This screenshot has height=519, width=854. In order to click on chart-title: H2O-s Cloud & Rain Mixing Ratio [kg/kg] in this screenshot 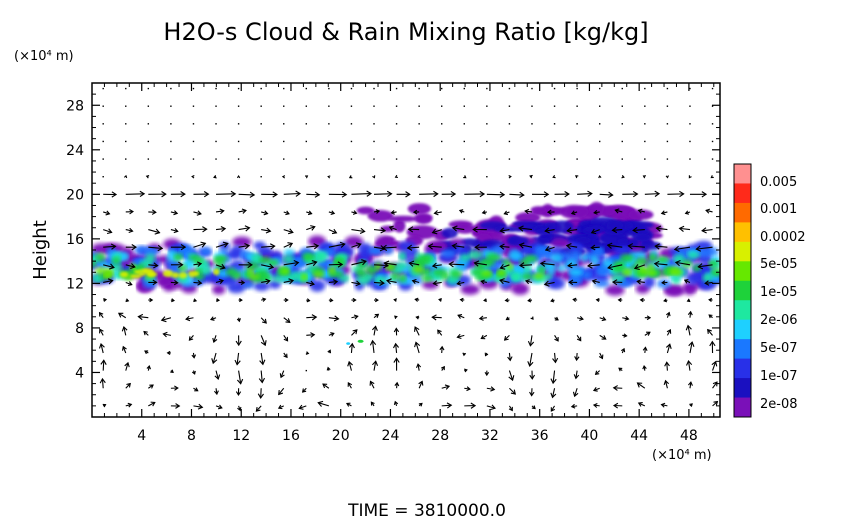, I will do `click(405, 32)`.